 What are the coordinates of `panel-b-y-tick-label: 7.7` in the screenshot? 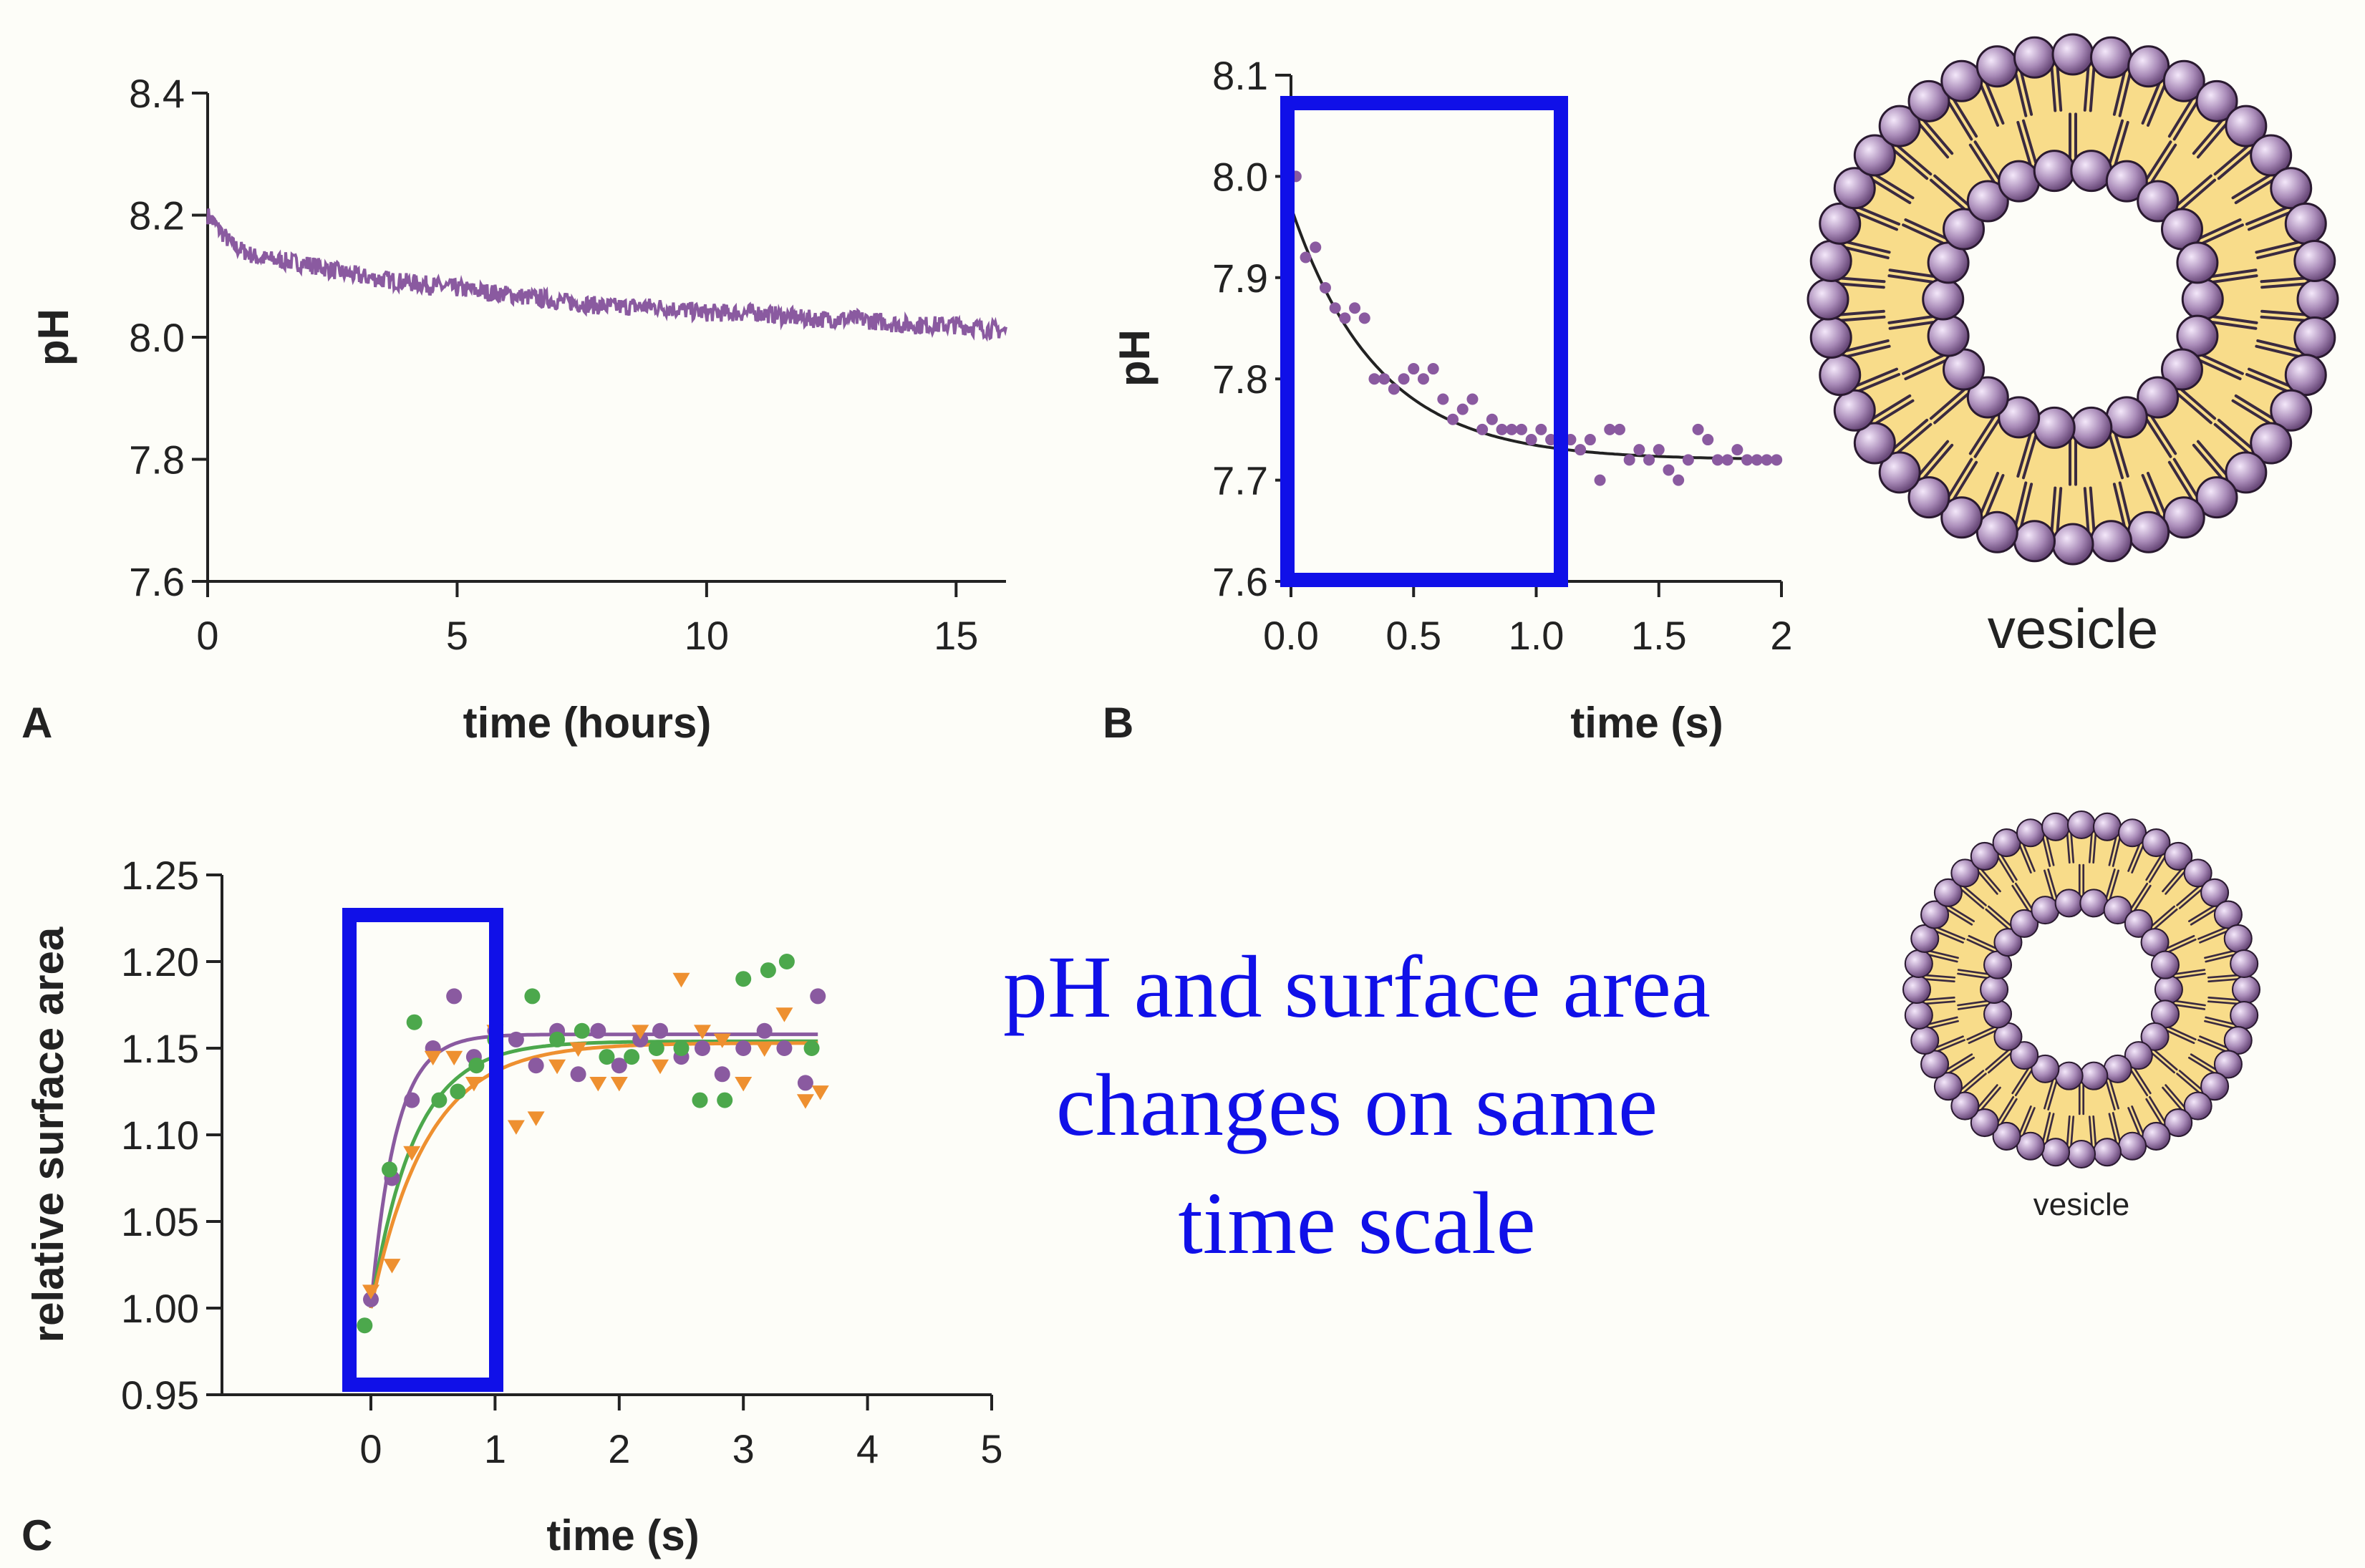 It's located at (1240, 480).